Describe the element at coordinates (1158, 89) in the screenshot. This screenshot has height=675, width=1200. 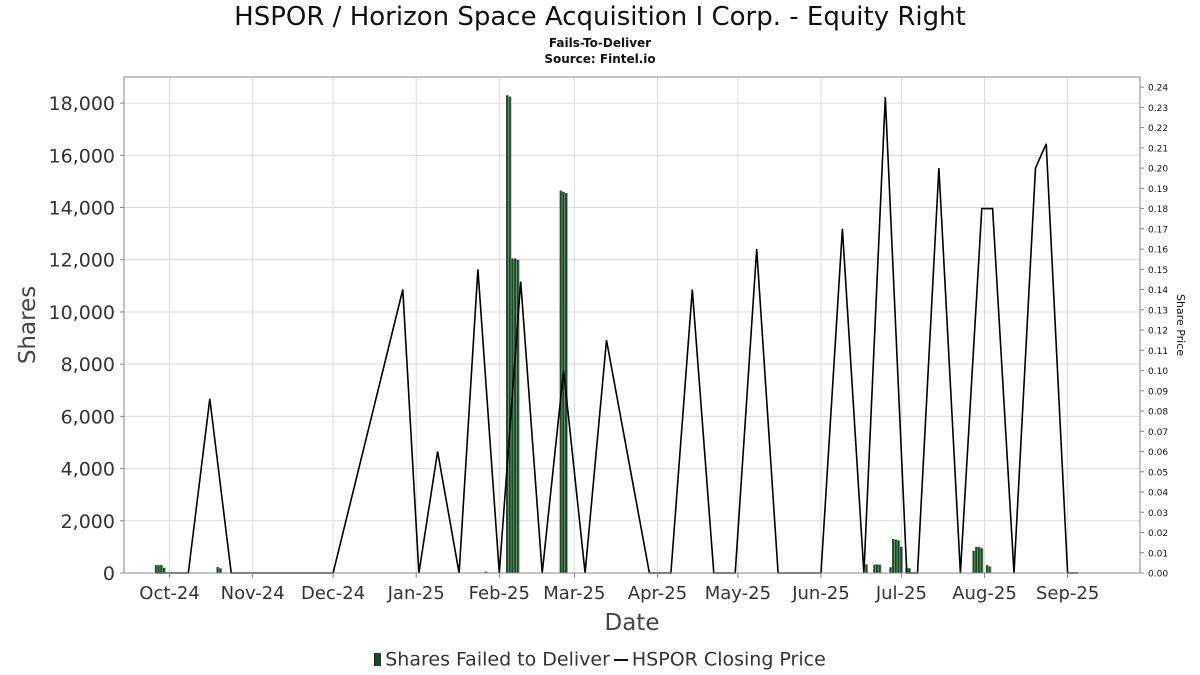
I see `y2-tick-label: 0.24` at that location.